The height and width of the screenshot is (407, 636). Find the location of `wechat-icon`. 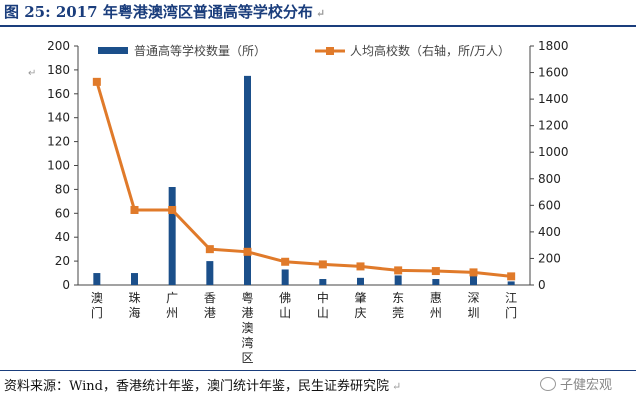

wechat-icon is located at coordinates (548, 383).